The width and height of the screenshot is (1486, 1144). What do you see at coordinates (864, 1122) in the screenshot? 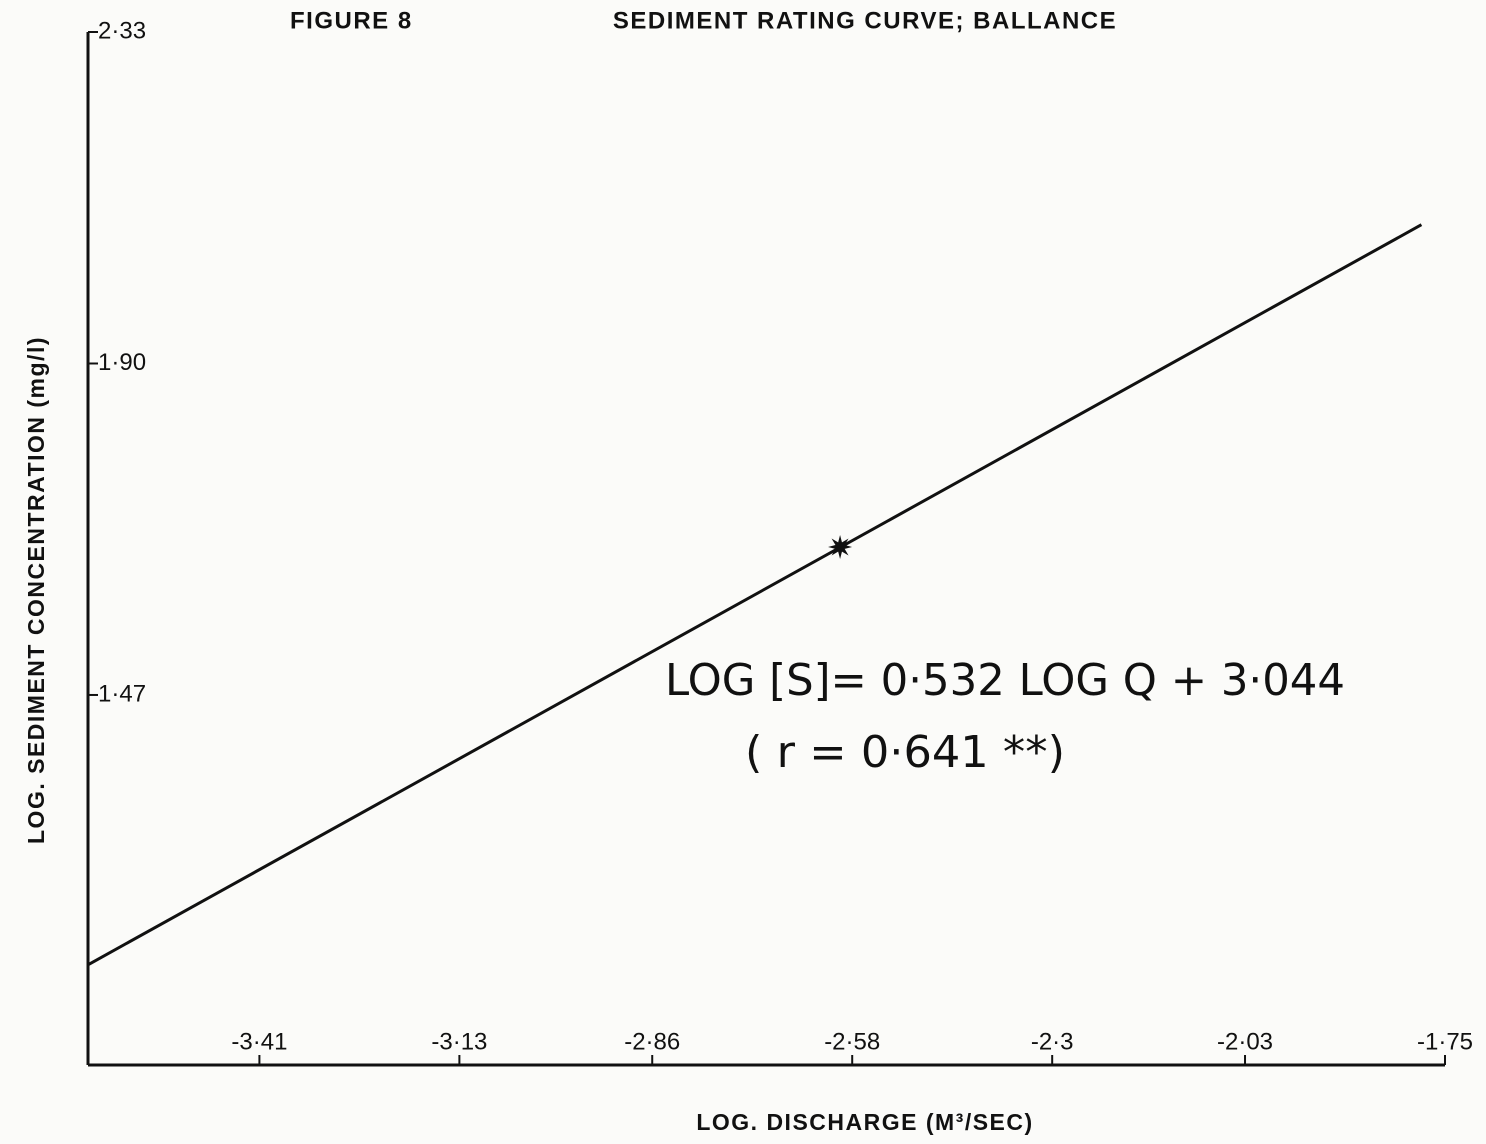
I see `x-axis-label: LOG. DISCHARGE (M³/SEC)` at bounding box center [864, 1122].